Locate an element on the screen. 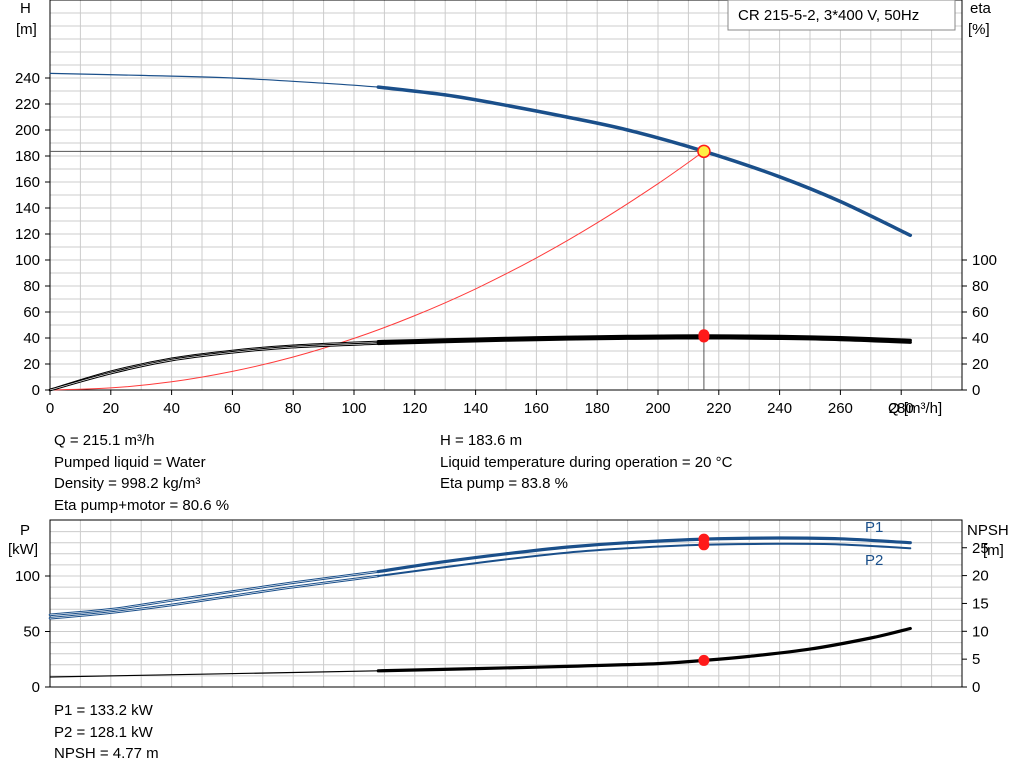  y-tick-label-left: 220 is located at coordinates (27, 104).